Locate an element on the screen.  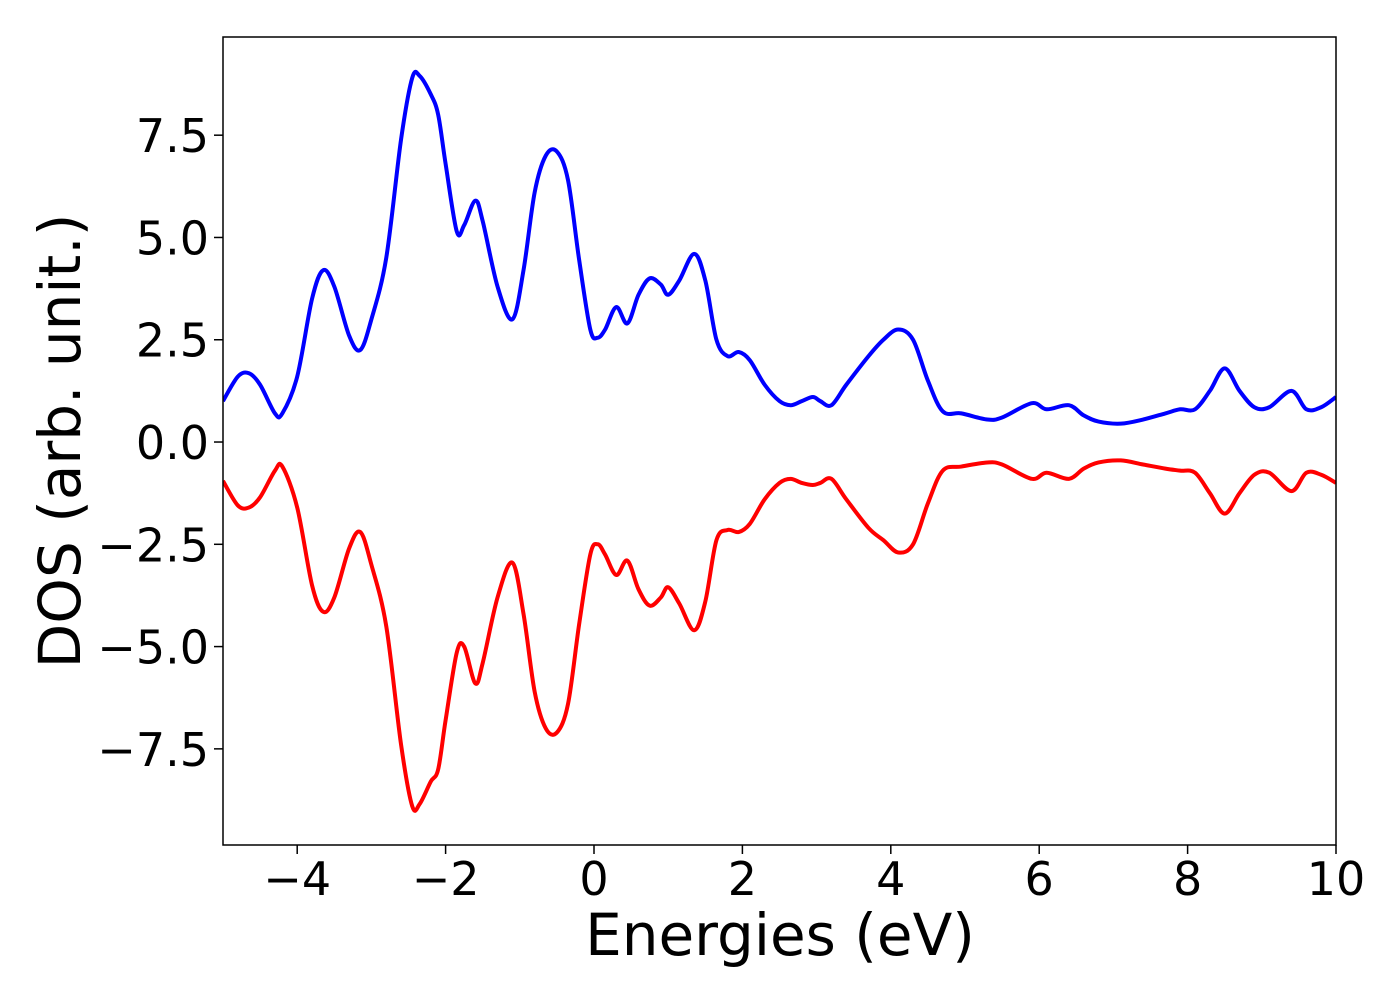
x-tick-label: 0 is located at coordinates (593, 879).